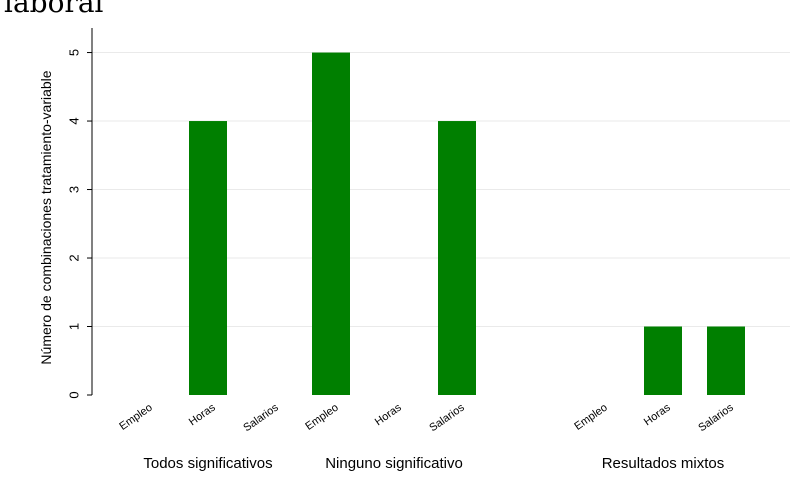 The image size is (798, 489). Describe the element at coordinates (74, 394) in the screenshot. I see `y-tick-label: 0` at that location.